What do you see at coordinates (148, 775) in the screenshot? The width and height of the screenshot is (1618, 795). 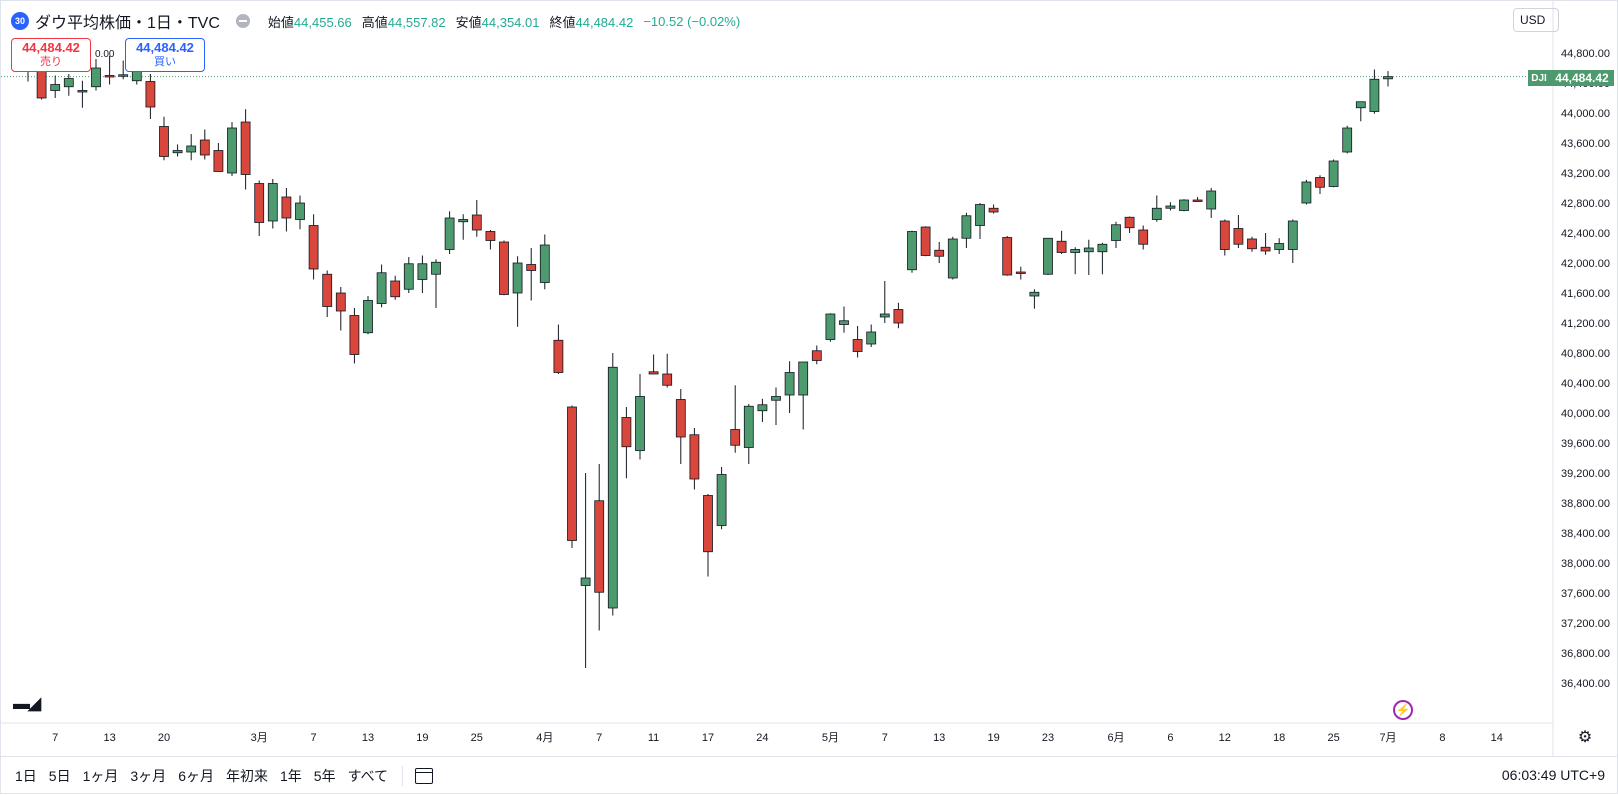 I see `range-3m: 3ヶ月` at bounding box center [148, 775].